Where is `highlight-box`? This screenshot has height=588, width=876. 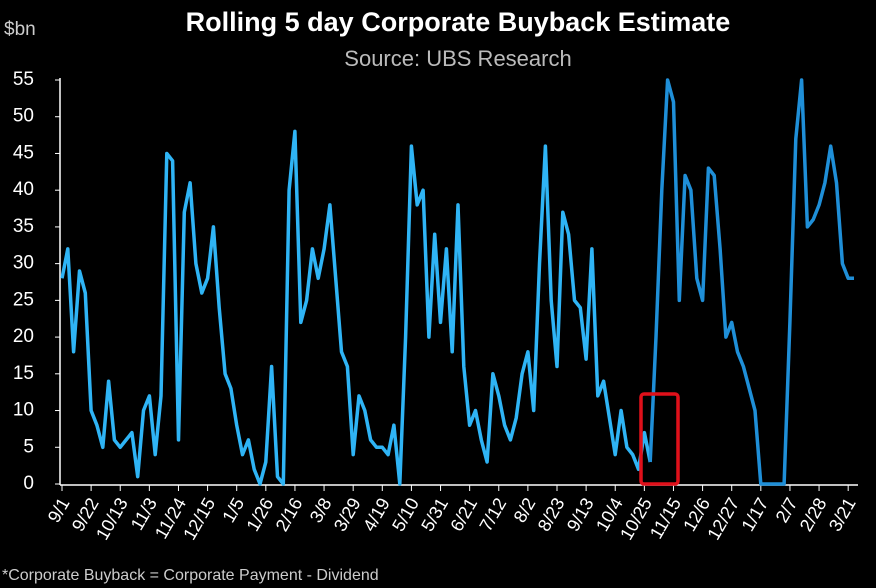 highlight-box is located at coordinates (659, 439).